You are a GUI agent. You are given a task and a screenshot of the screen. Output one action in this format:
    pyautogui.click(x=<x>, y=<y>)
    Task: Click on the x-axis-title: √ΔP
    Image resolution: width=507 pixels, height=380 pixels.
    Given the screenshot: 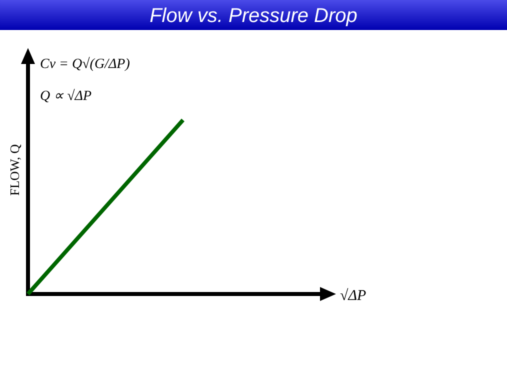 What is the action you would take?
    pyautogui.click(x=353, y=296)
    